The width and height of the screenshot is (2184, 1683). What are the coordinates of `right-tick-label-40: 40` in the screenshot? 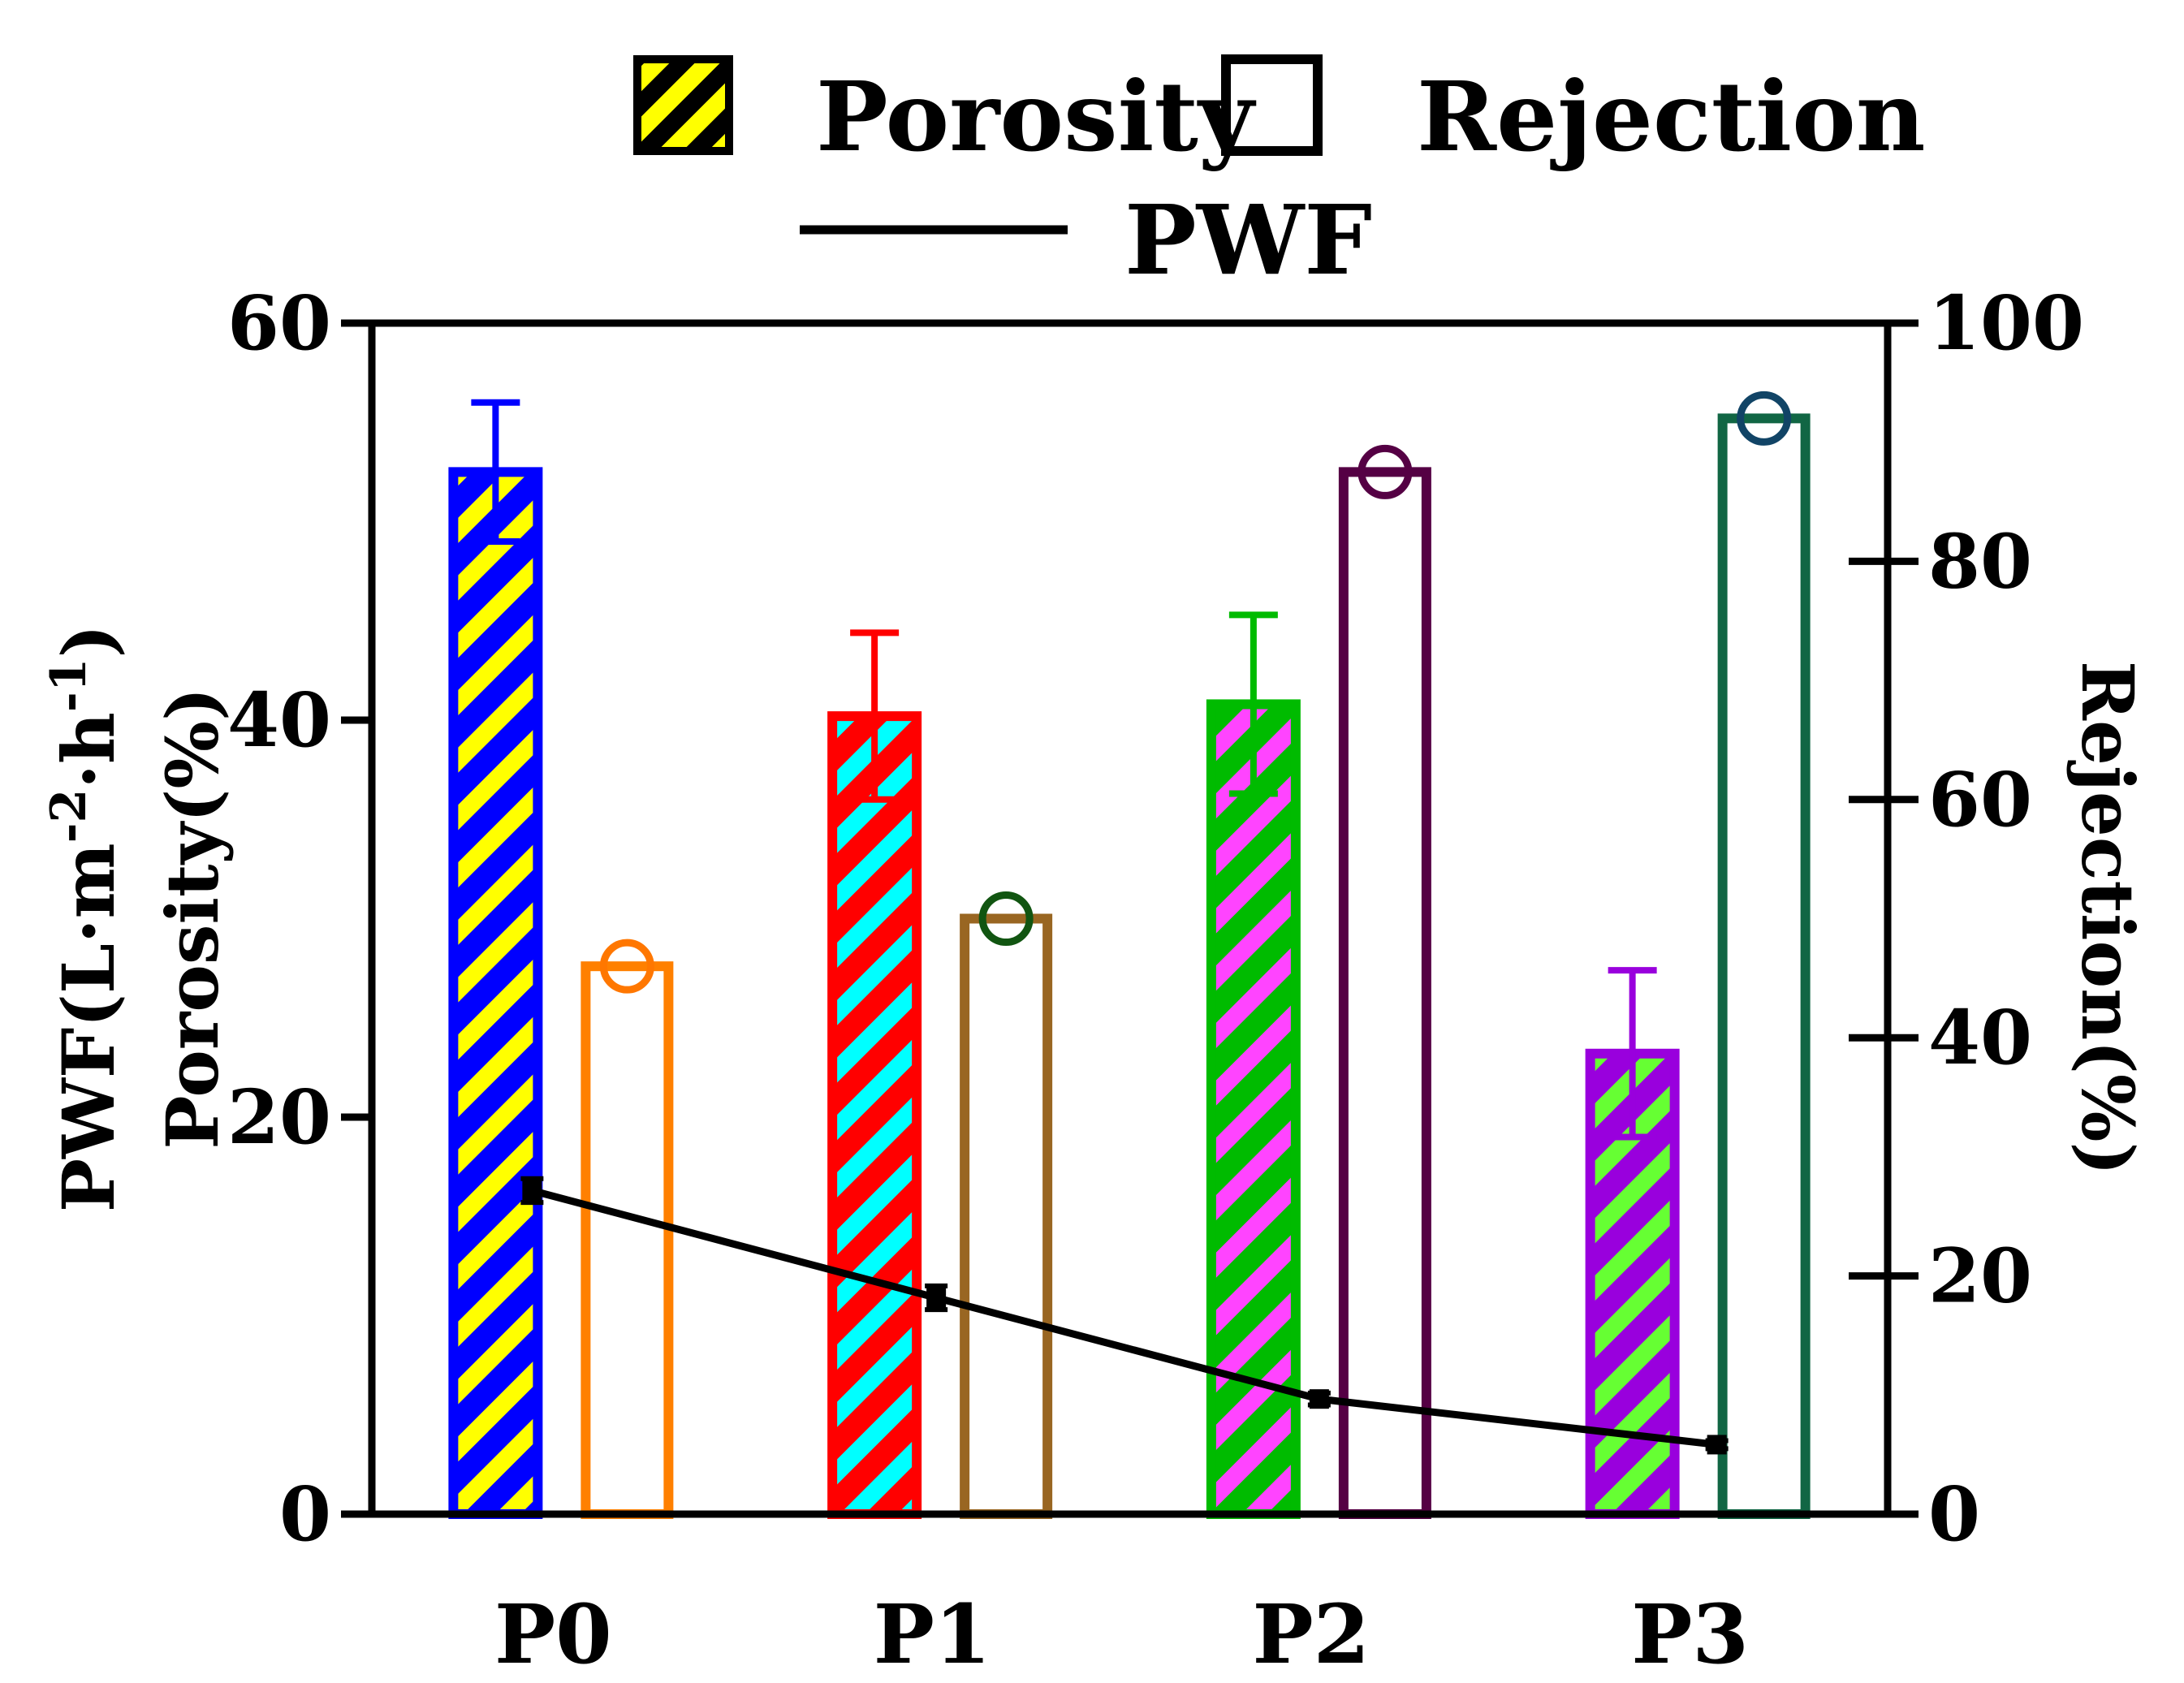 It's located at (1980, 1037).